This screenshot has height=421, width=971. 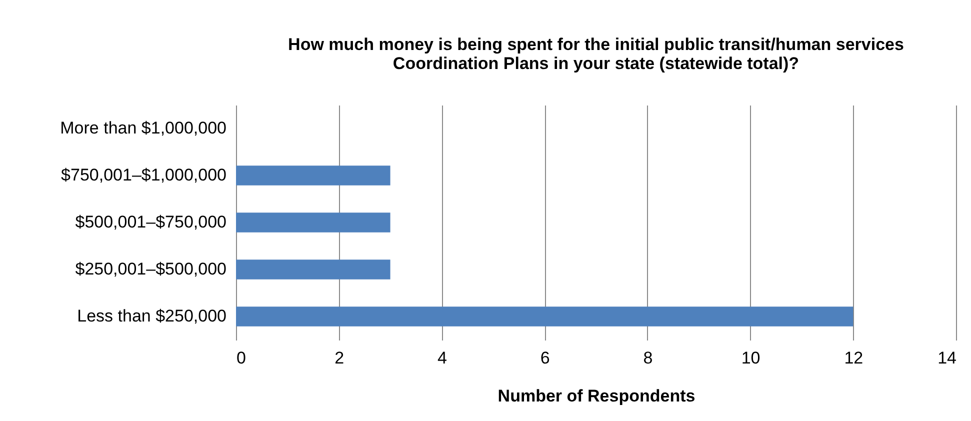 I want to click on text: Coordination Plans in your state (statewide total)?, so click(x=596, y=63).